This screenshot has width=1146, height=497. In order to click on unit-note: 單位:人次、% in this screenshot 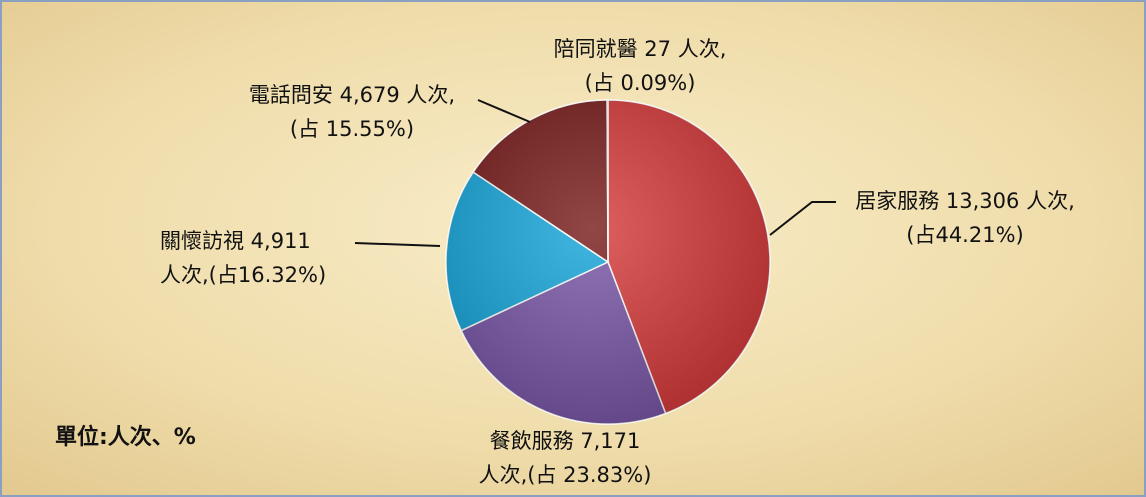, I will do `click(125, 437)`.